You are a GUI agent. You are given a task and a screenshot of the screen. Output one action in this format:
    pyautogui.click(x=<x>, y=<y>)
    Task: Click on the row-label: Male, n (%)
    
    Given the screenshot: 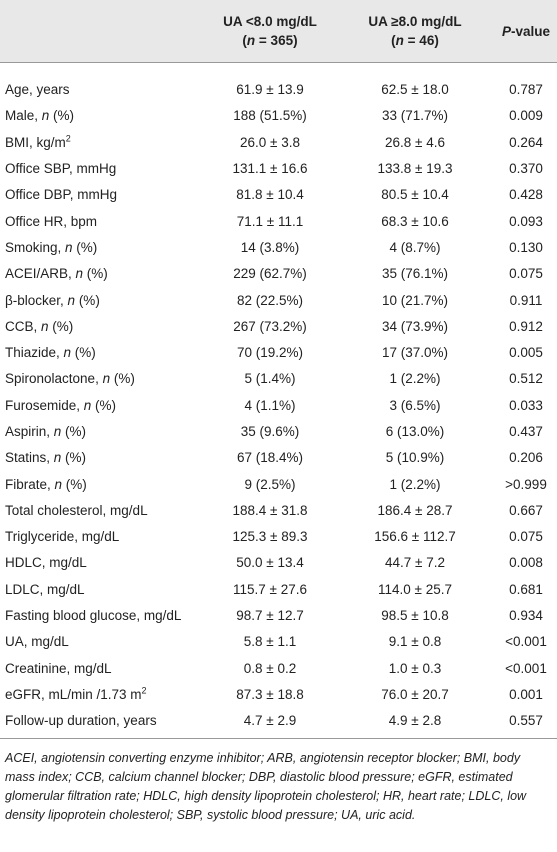 What is the action you would take?
    pyautogui.click(x=102, y=116)
    